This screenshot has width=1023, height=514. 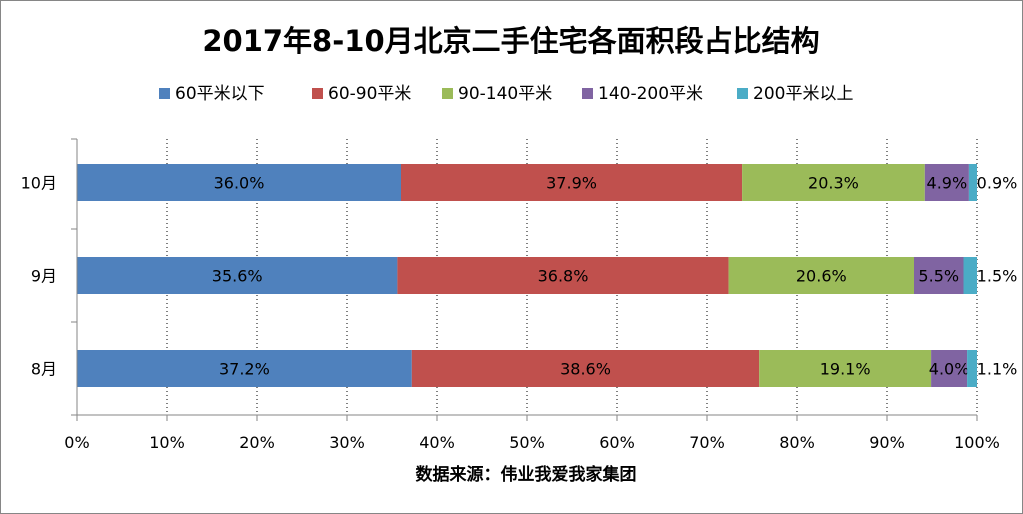 What do you see at coordinates (44, 276) in the screenshot?
I see `category-label: 9月` at bounding box center [44, 276].